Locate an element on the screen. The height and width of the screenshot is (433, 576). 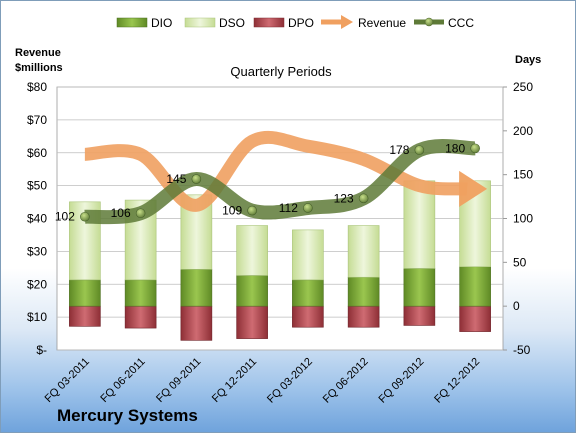
right-tick-label: 250 is located at coordinates (523, 87).